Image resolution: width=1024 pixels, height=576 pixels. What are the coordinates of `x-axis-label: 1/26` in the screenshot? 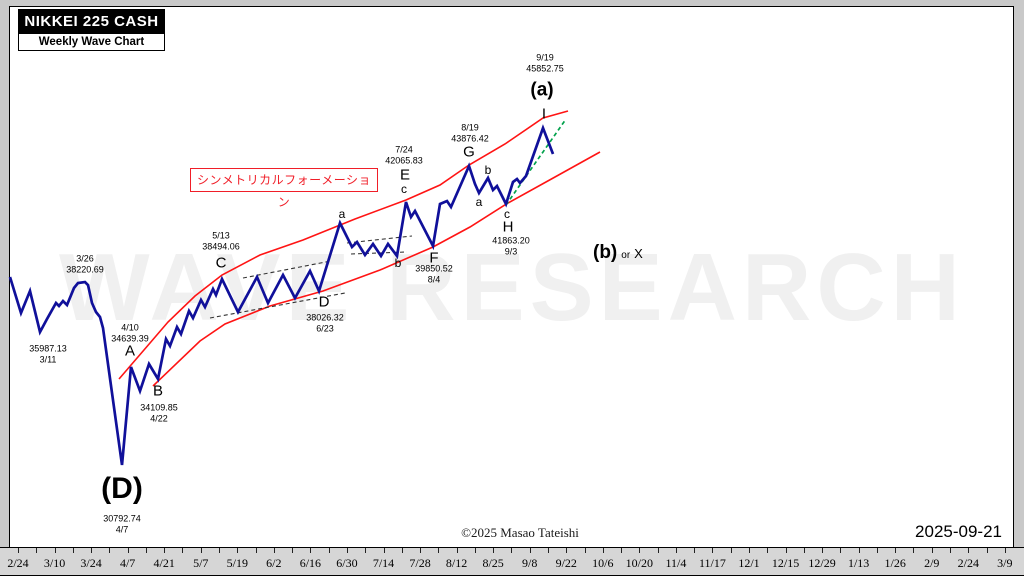 It's located at (895, 563).